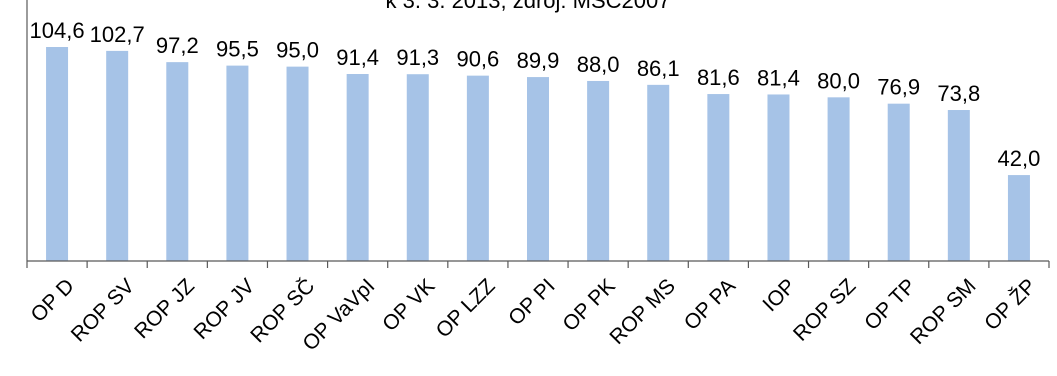  What do you see at coordinates (538, 60) in the screenshot?
I see `value-label: 89,9` at bounding box center [538, 60].